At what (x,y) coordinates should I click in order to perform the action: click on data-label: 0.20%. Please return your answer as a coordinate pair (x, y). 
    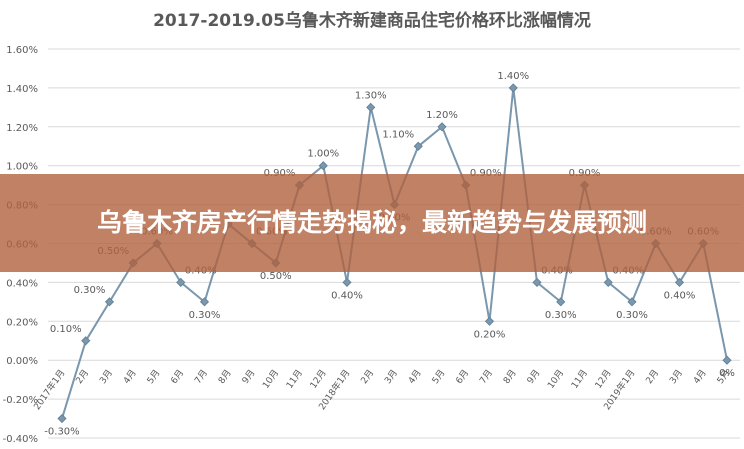
    Looking at the image, I should click on (490, 334).